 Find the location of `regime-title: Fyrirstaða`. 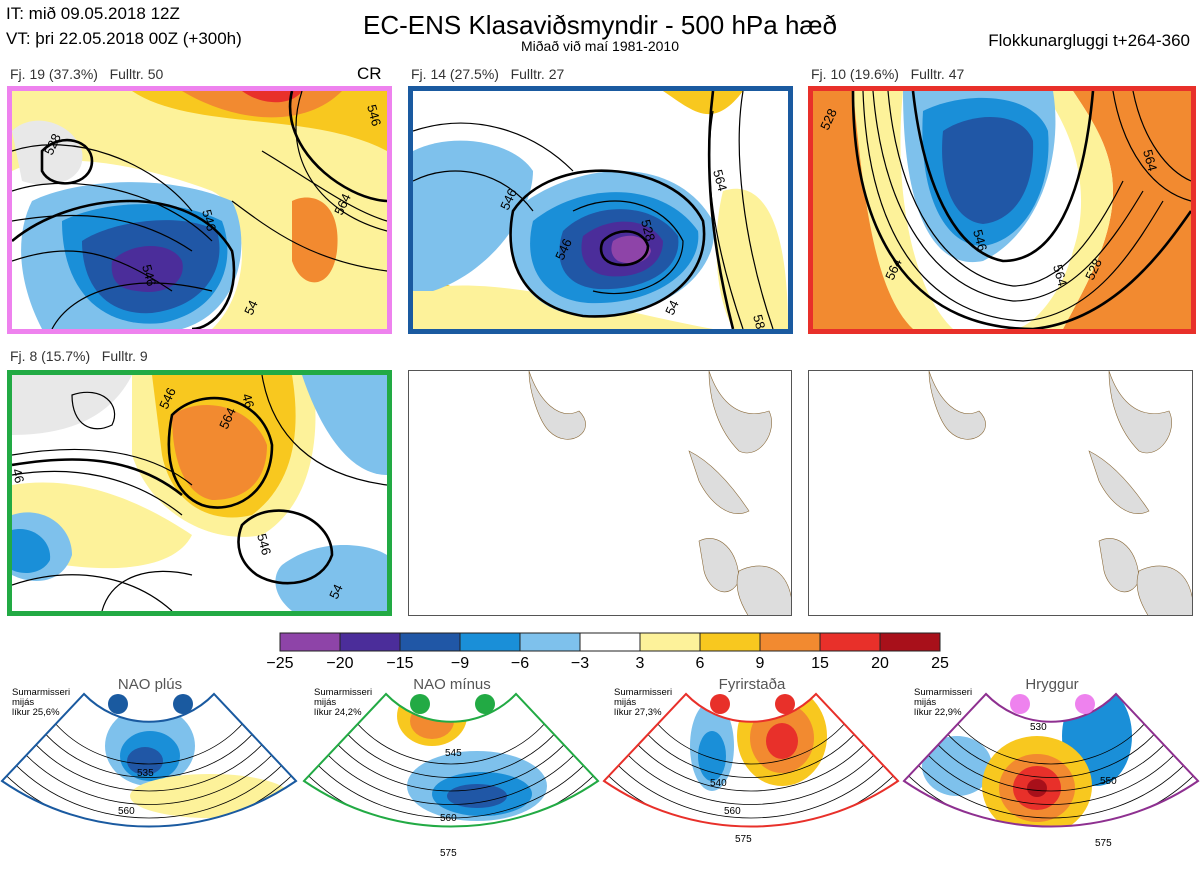

regime-title: Fyrirstaða is located at coordinates (752, 684).